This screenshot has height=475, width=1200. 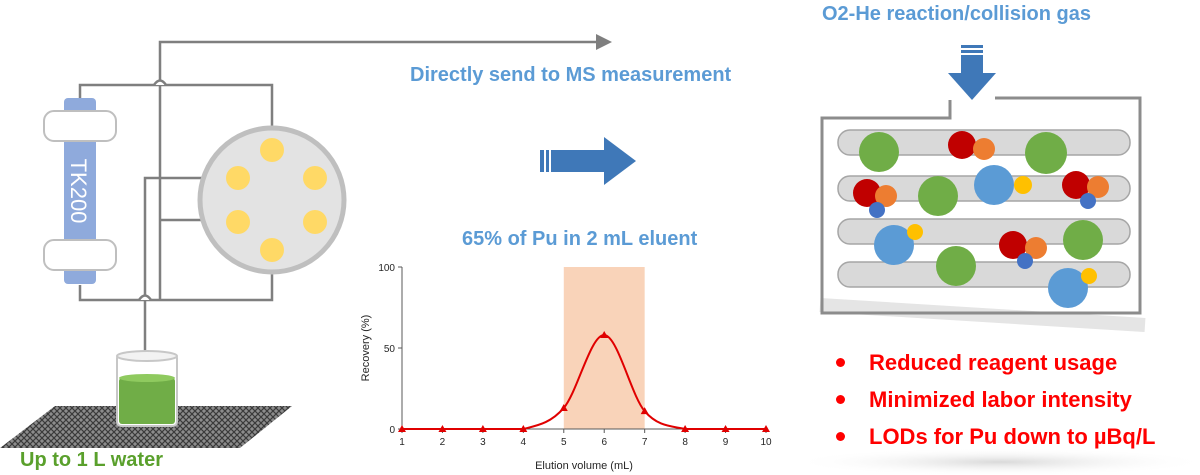 What do you see at coordinates (588, 161) in the screenshot?
I see `block-arrow-right-icon` at bounding box center [588, 161].